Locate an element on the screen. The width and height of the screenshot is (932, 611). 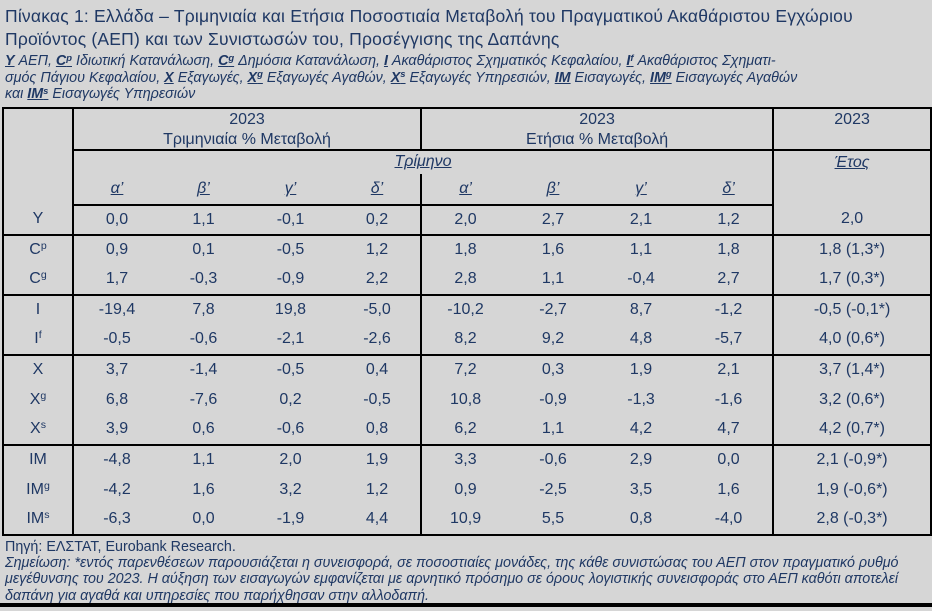
header-year-annual: 2023 is located at coordinates (597, 119).